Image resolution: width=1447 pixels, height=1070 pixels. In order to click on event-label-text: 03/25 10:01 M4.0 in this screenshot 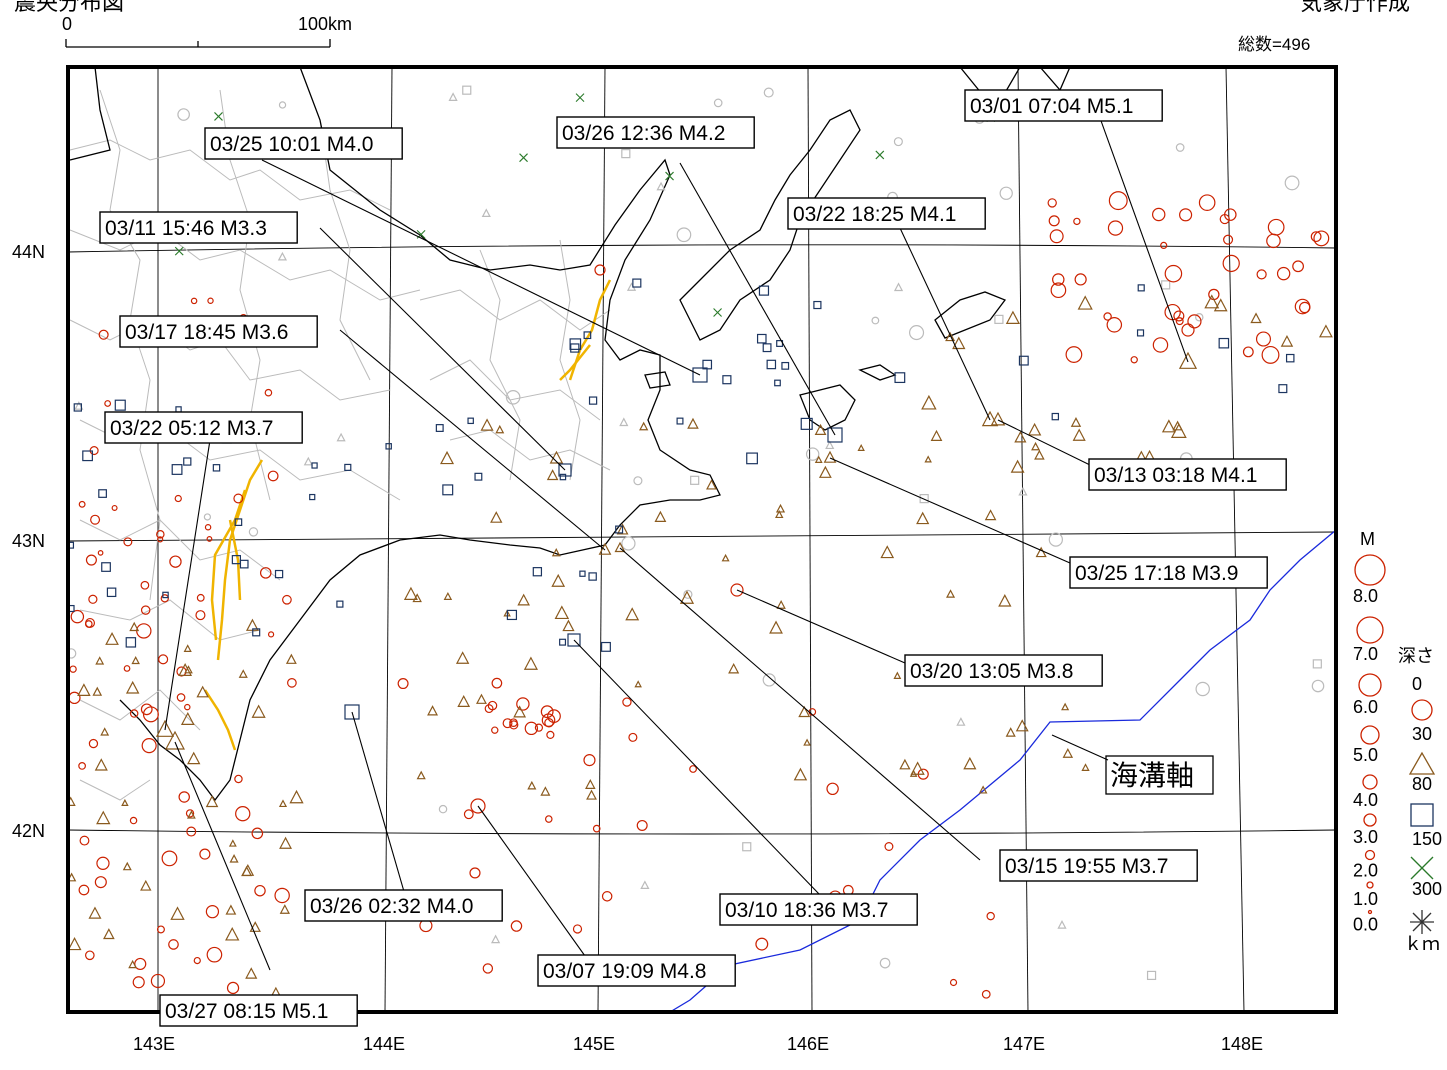, I will do `click(291, 144)`.